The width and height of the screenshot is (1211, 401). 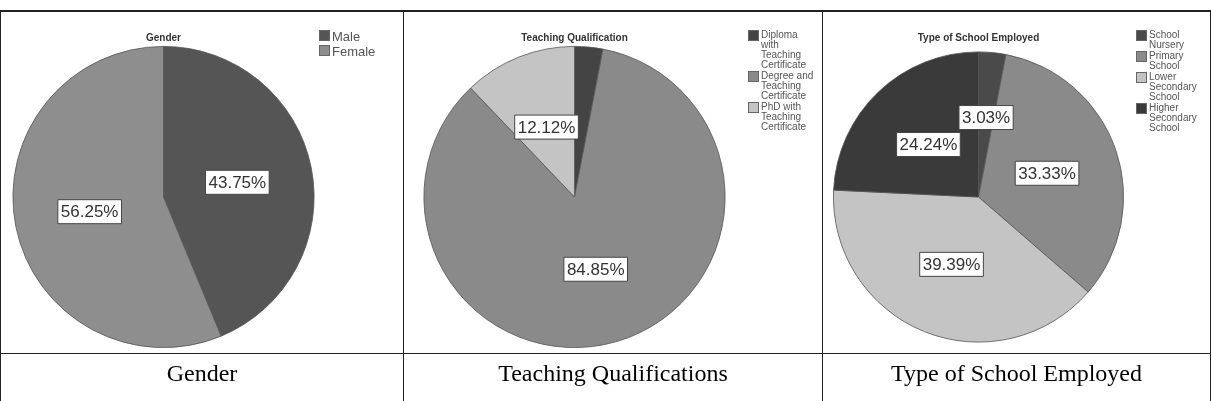 What do you see at coordinates (89, 212) in the screenshot?
I see `data-label: 56.25%` at bounding box center [89, 212].